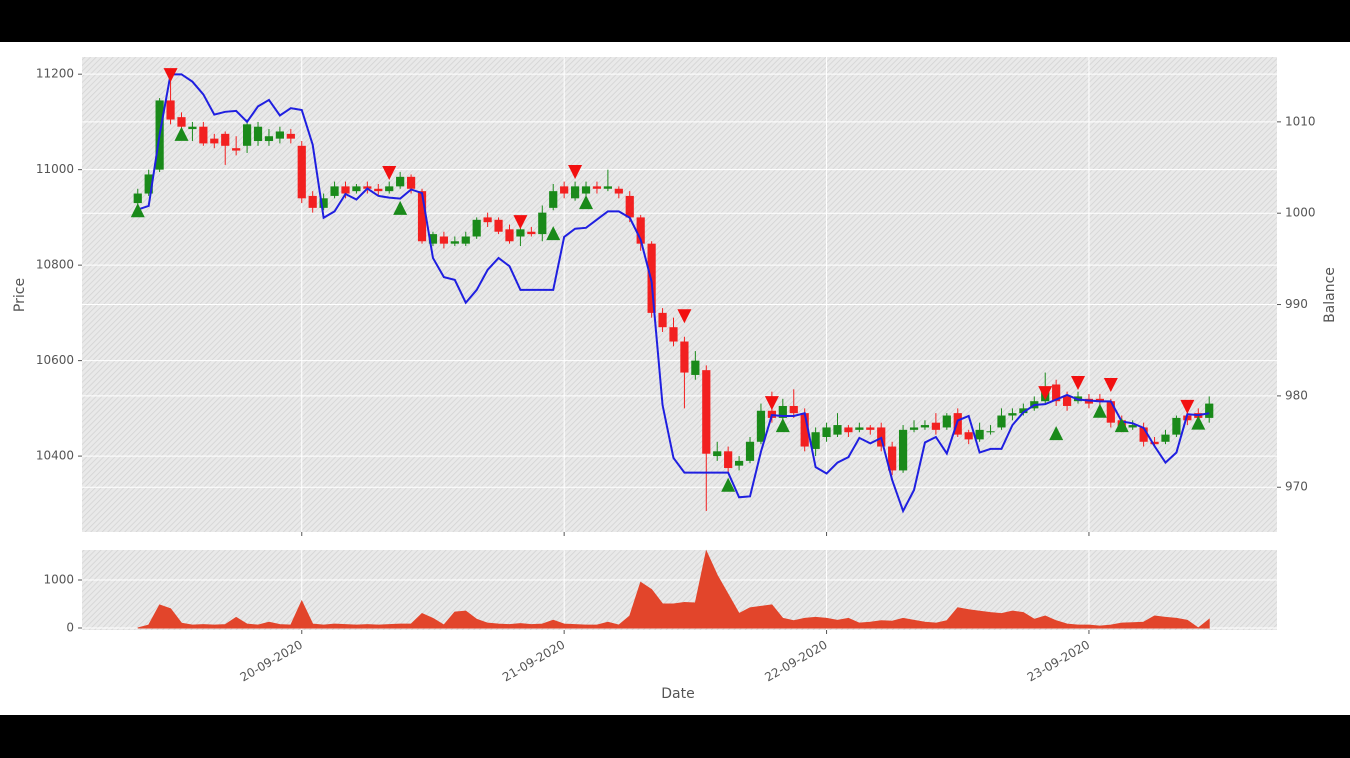 The height and width of the screenshot is (758, 1350). I want to click on x-axis-label: Date, so click(677, 694).